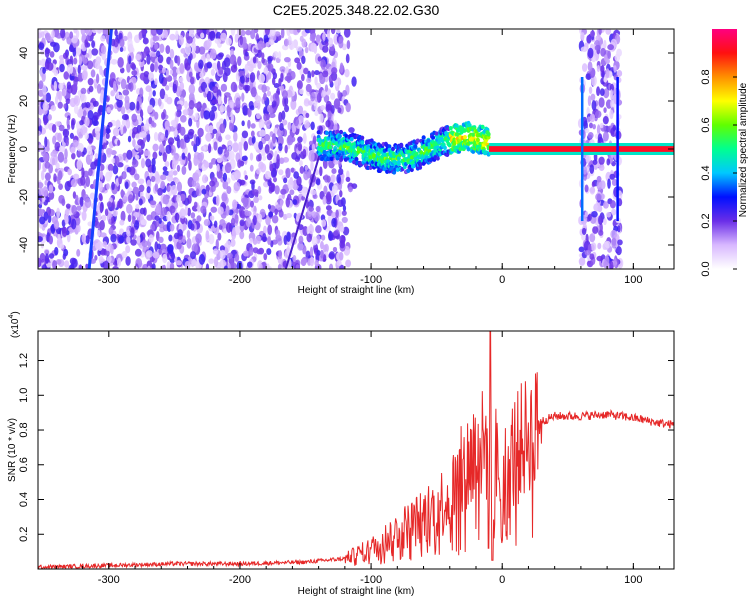 The image size is (750, 600). Describe the element at coordinates (706, 220) in the screenshot. I see `colorbar-tick-label: 0.2` at that location.